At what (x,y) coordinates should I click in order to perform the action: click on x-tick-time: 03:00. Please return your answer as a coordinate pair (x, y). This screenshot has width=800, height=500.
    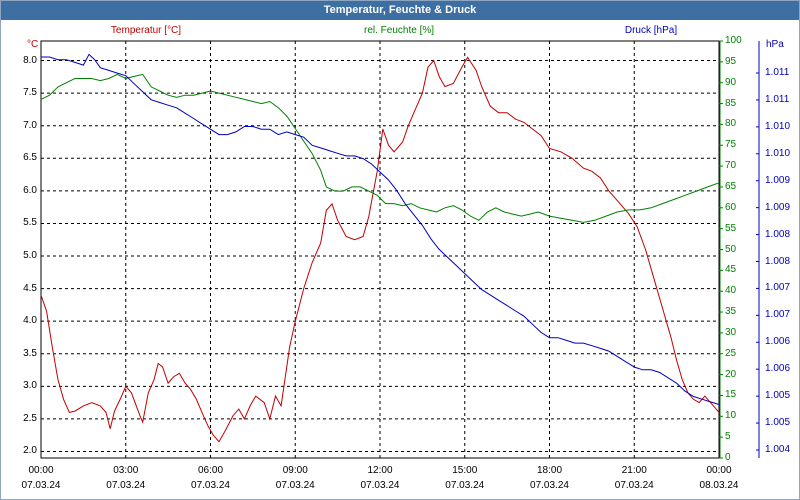
    Looking at the image, I should click on (126, 470).